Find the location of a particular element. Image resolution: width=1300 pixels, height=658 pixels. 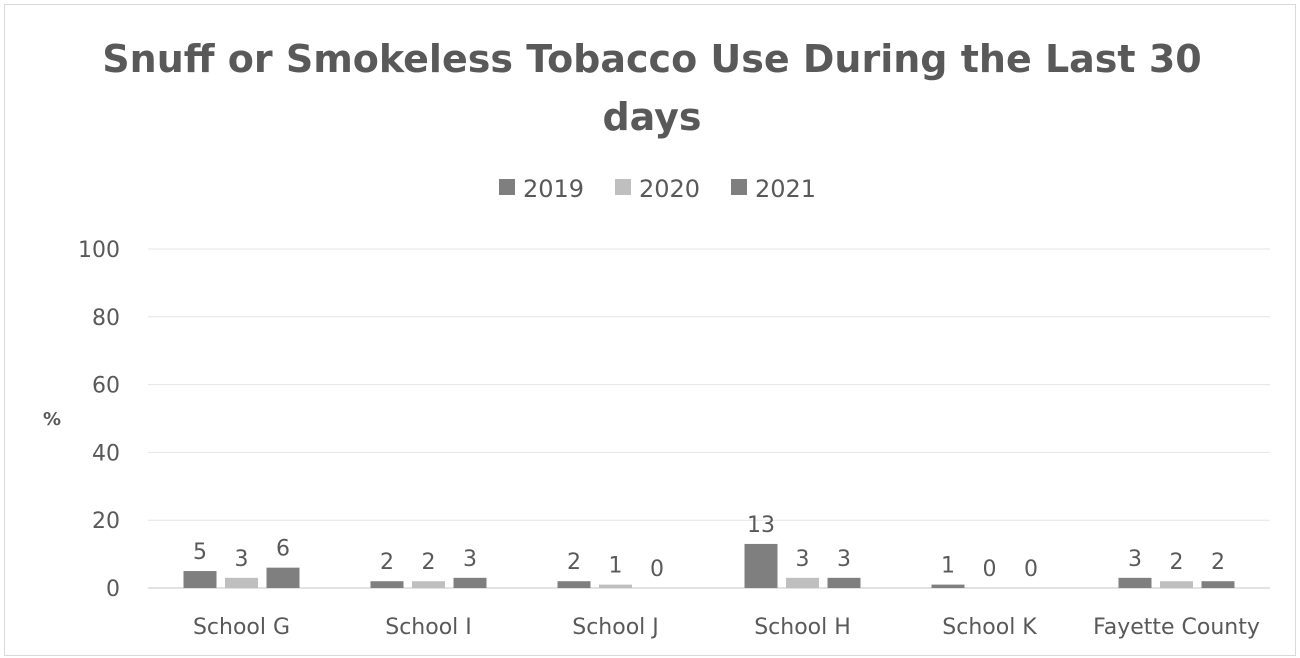

bar-2020-fayette-county is located at coordinates (1176, 584).